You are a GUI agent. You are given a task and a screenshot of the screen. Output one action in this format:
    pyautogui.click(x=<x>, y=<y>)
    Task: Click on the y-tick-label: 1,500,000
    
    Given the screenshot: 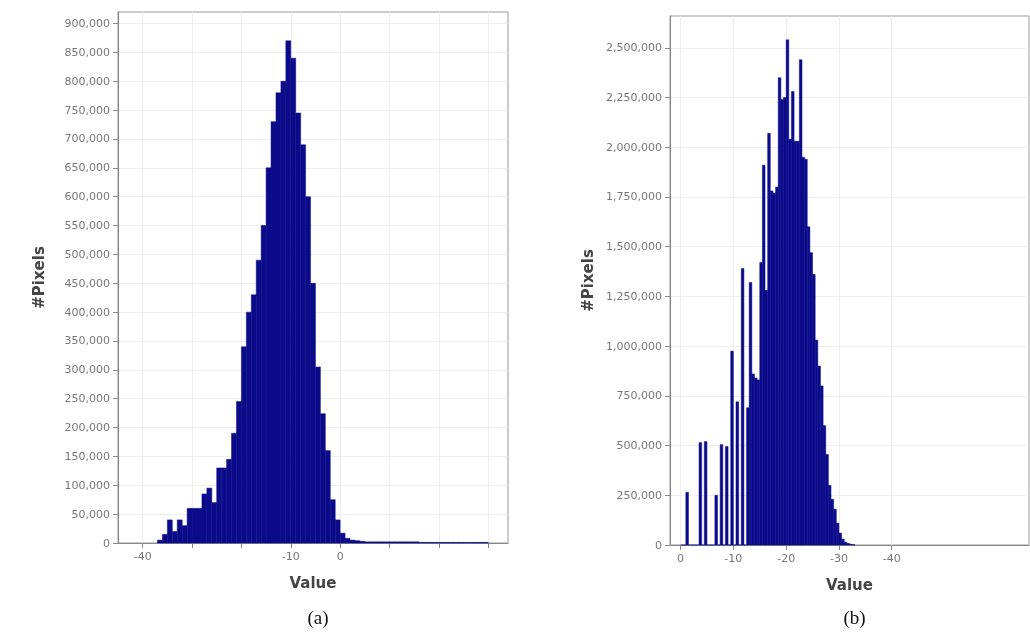 What is the action you would take?
    pyautogui.click(x=634, y=247)
    